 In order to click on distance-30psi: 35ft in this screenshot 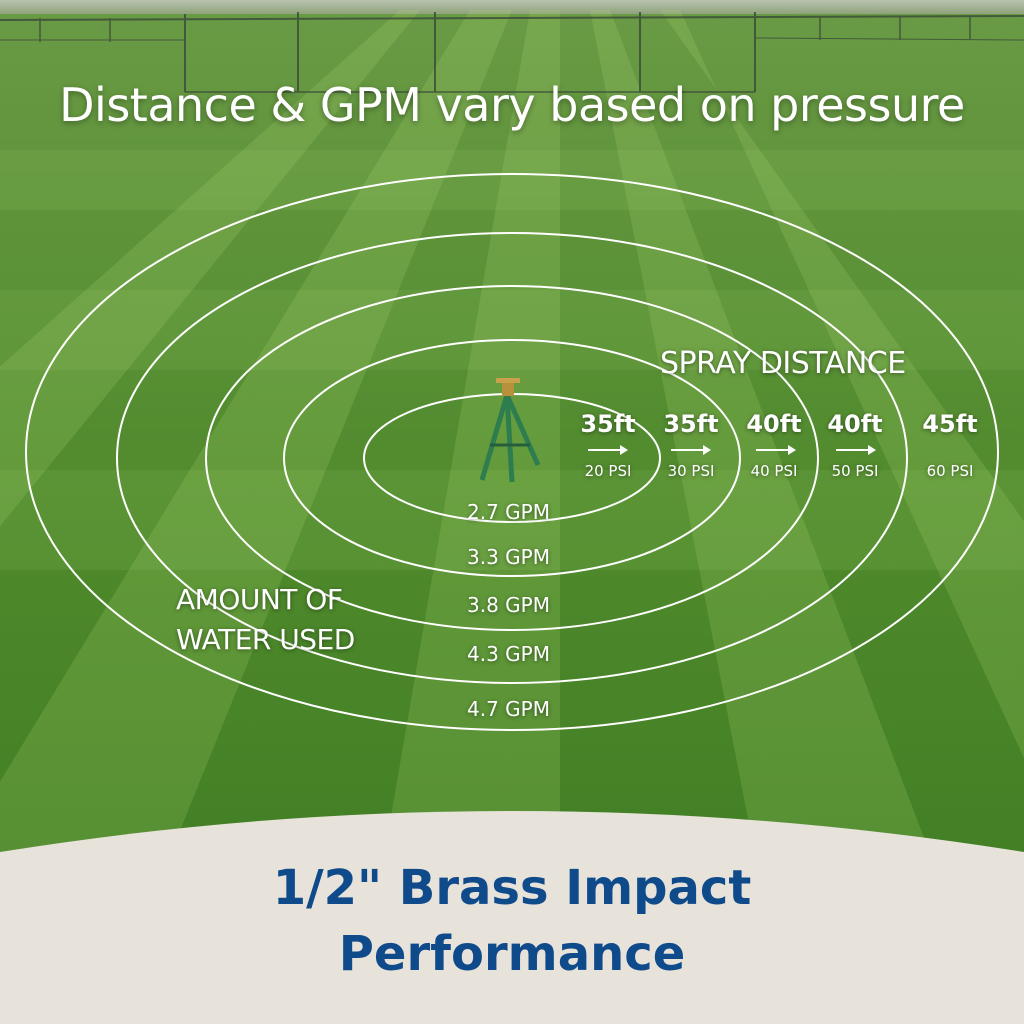, I will do `click(691, 424)`.